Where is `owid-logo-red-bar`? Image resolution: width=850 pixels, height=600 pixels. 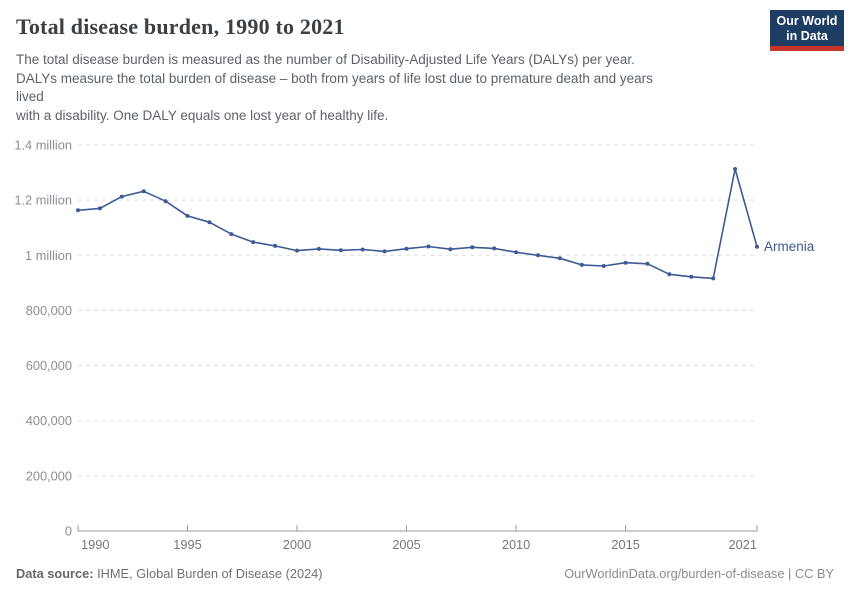 owid-logo-red-bar is located at coordinates (807, 48).